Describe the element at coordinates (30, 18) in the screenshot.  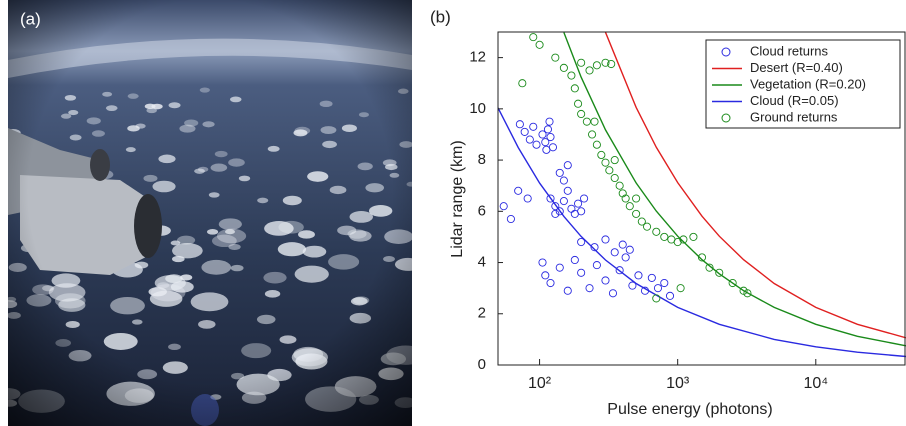
I see `panel-label: (a)` at that location.